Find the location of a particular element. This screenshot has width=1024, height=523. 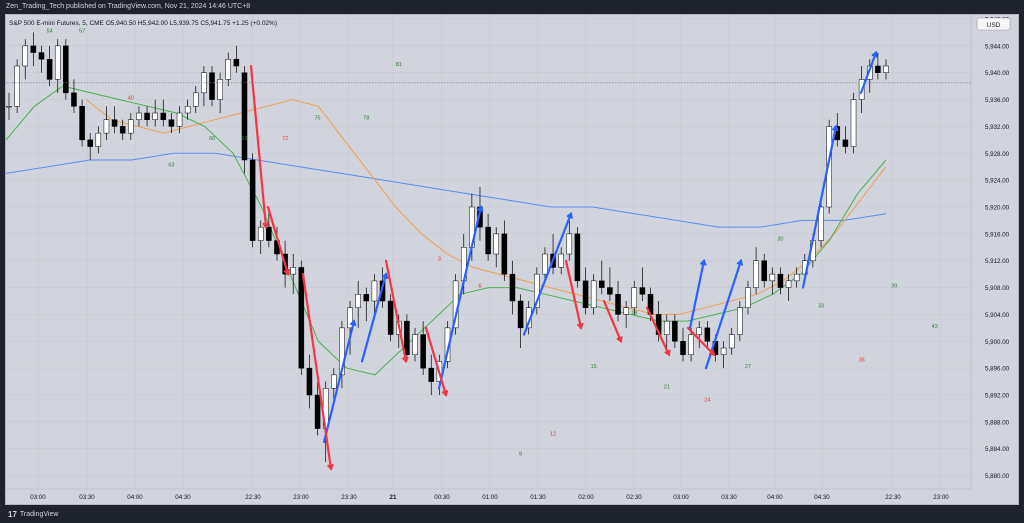

footer-brand: 17 TradingView is located at coordinates (33, 514).